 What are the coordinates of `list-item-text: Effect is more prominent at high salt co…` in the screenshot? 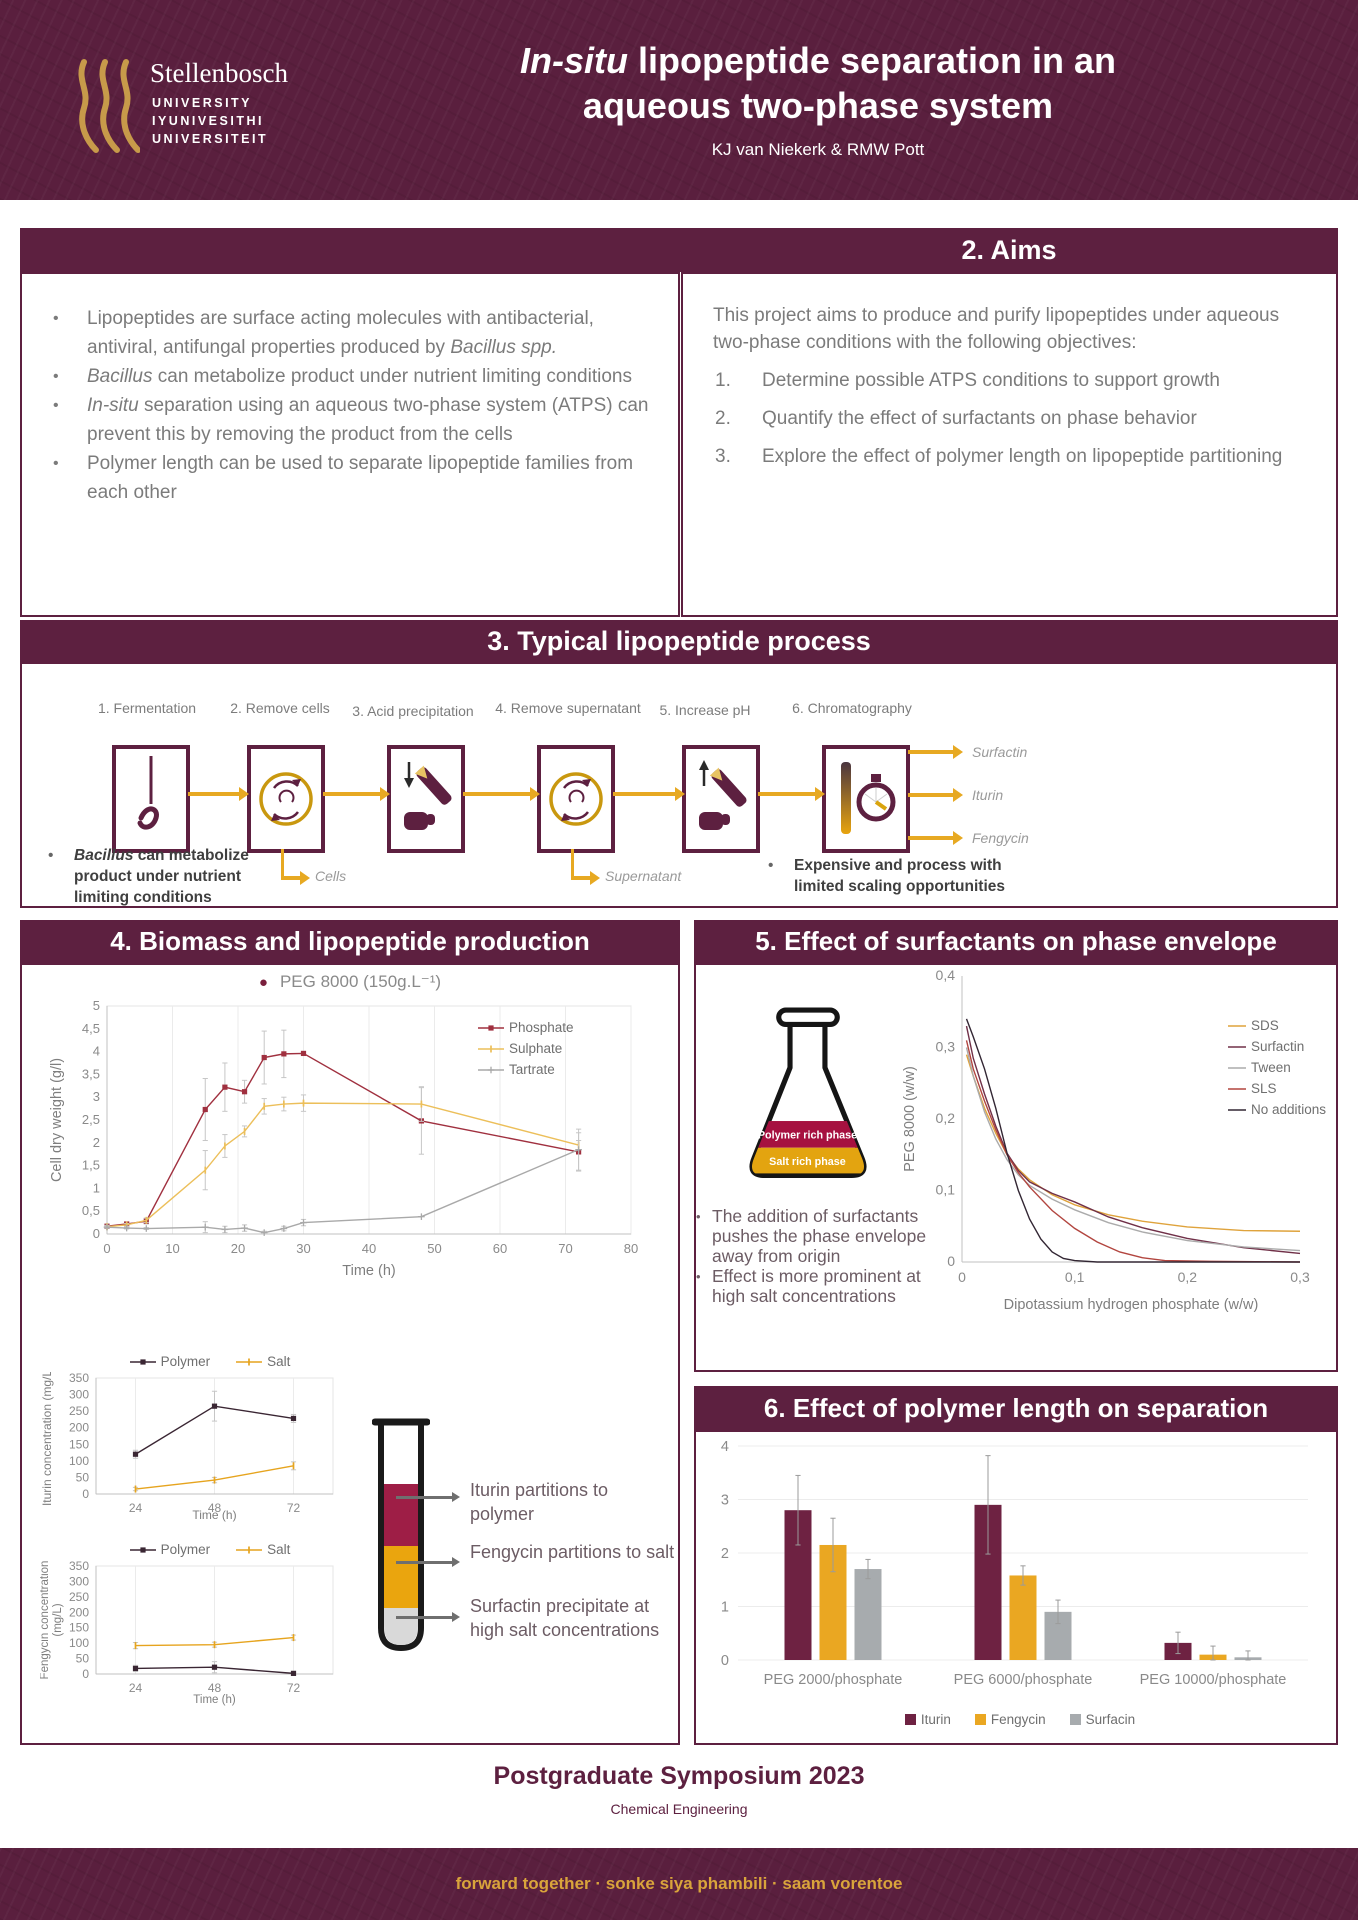 It's located at (816, 1286).